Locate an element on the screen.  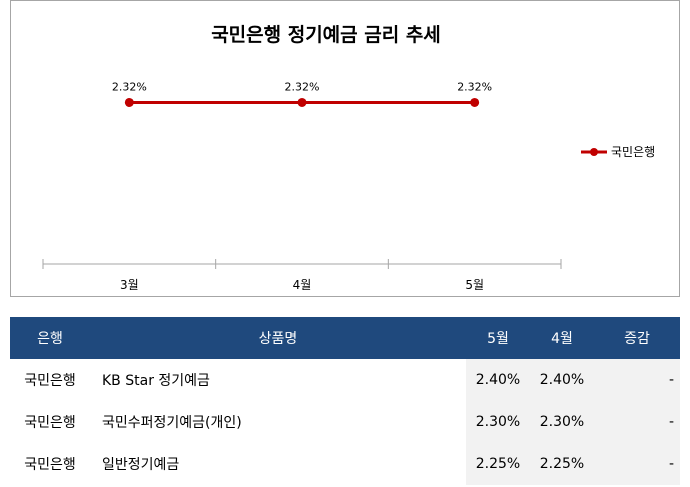
table-row: 국민은행 KB Star 정기예금 2.40% 2.40% - is located at coordinates (345, 380).